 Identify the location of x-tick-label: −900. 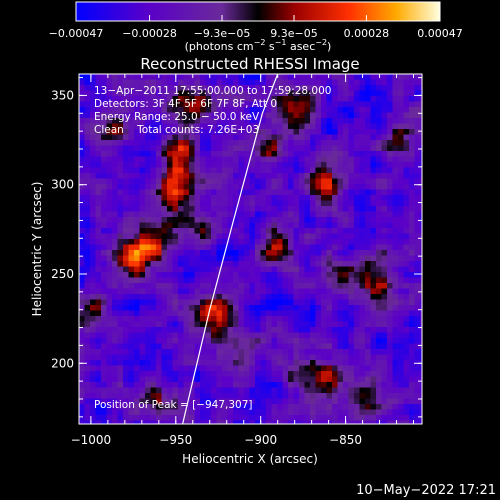
(260, 440).